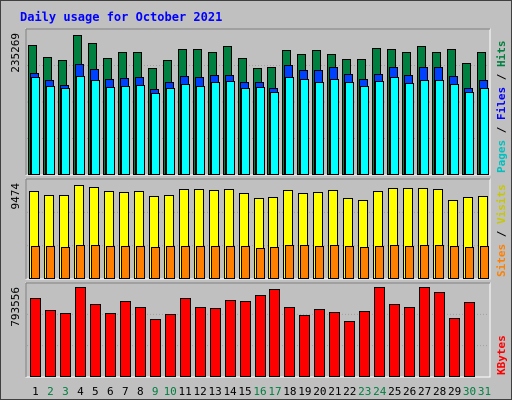  What do you see at coordinates (334, 391) in the screenshot?
I see `x-tick-label: 21` at bounding box center [334, 391].